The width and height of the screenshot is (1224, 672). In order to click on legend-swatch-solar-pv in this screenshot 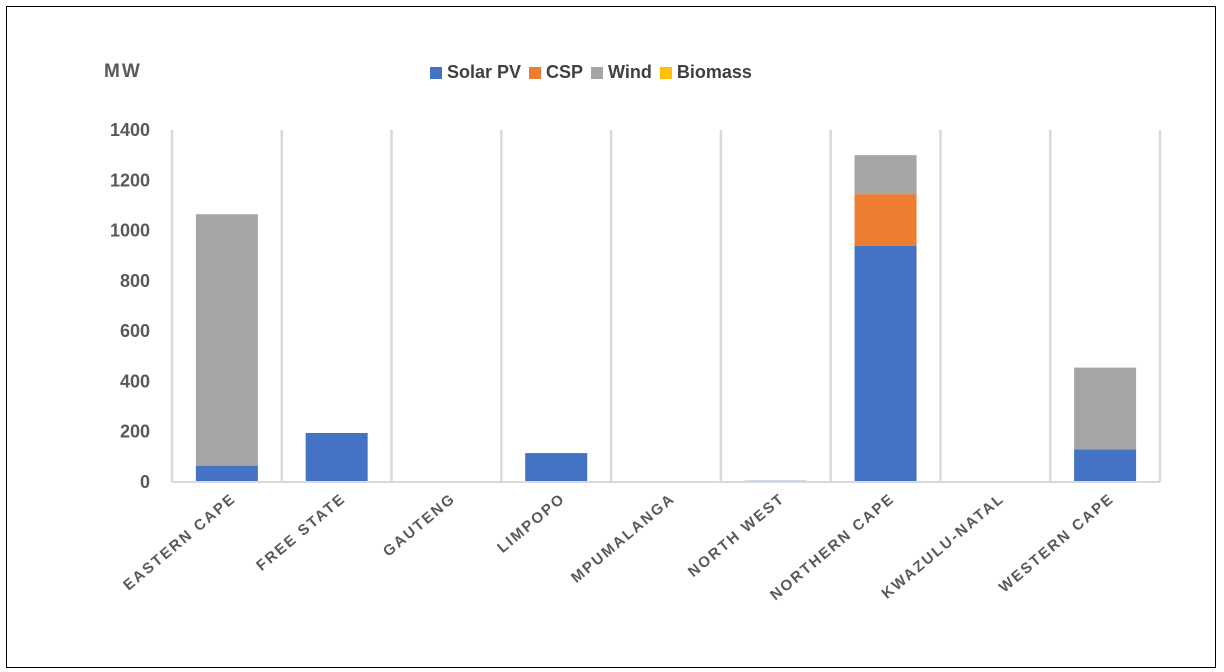, I will do `click(436, 72)`.